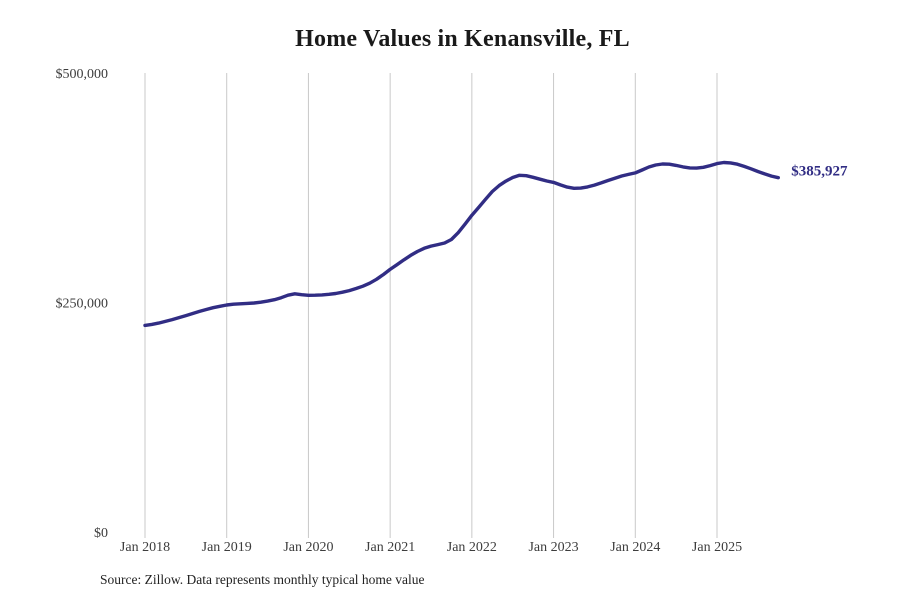 The height and width of the screenshot is (600, 900). Describe the element at coordinates (553, 547) in the screenshot. I see `x-tick-label: Jan 2023` at that location.